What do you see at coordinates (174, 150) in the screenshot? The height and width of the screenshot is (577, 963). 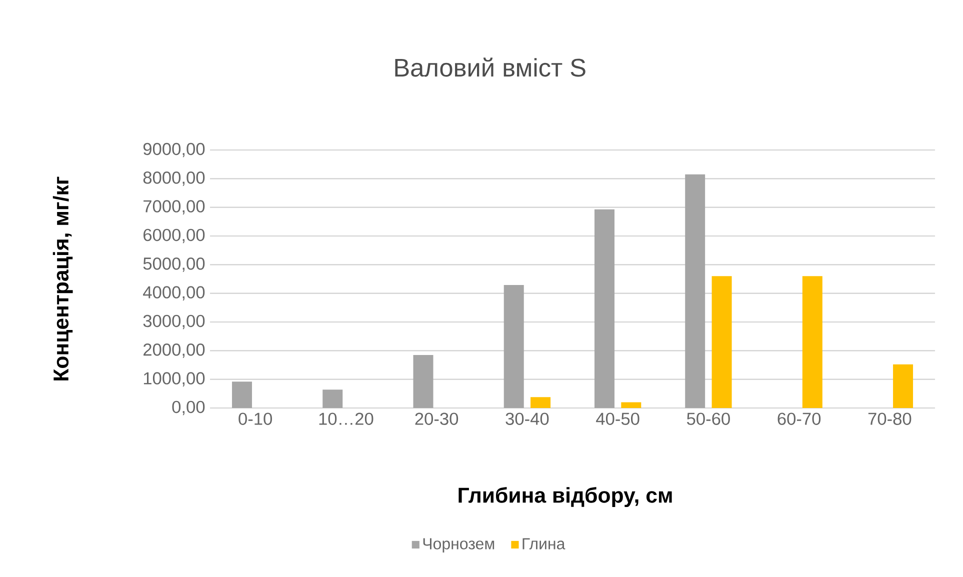 I see `y-tick-label: 9000,00` at bounding box center [174, 150].